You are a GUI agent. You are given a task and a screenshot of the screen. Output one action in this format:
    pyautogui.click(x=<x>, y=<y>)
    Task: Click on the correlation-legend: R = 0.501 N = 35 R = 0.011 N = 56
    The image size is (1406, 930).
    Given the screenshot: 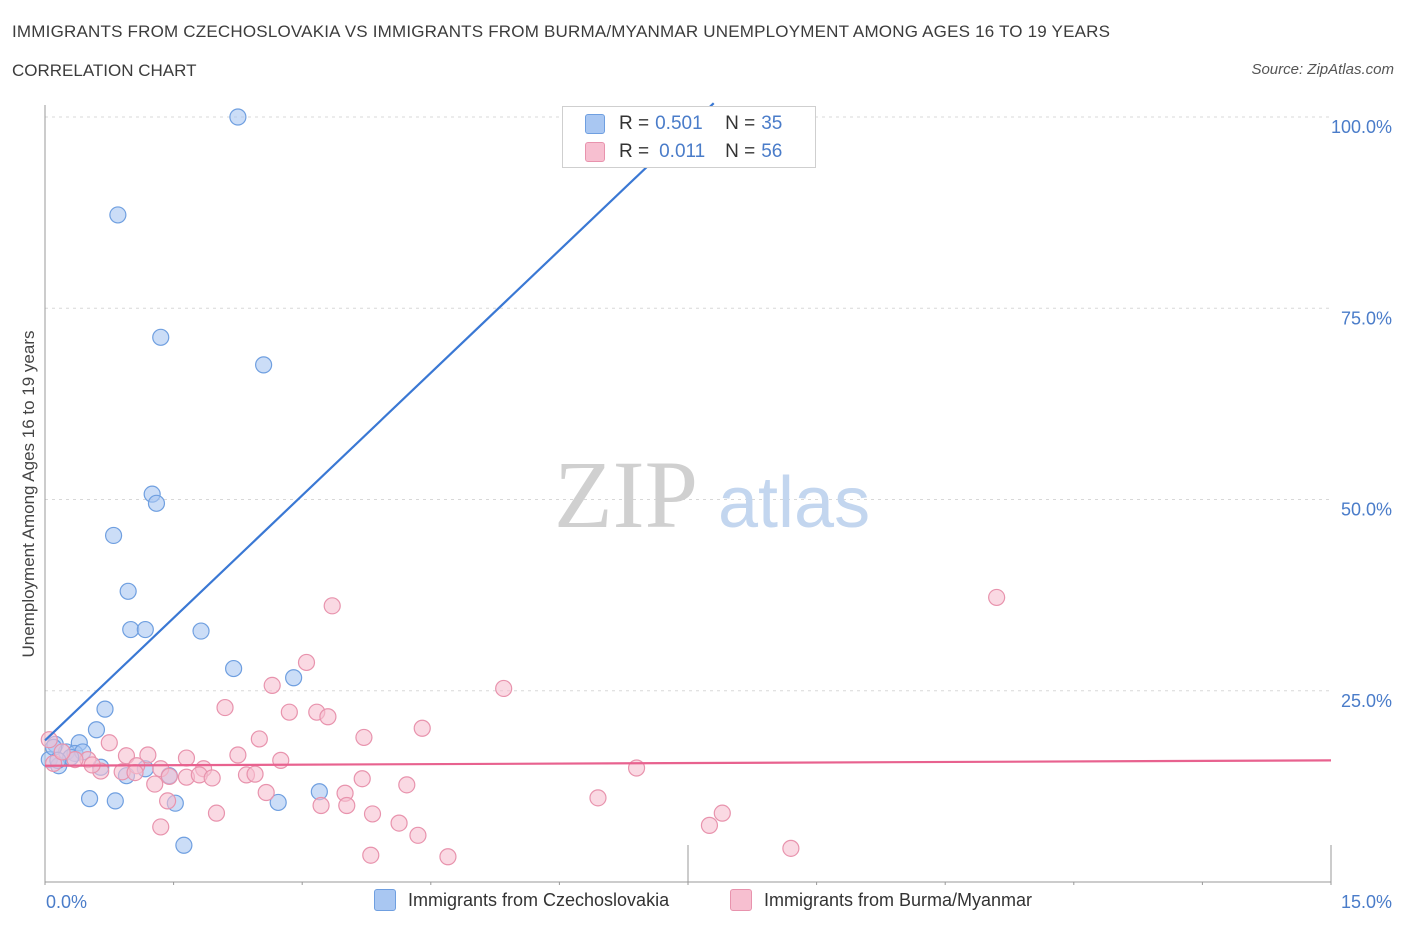 What is the action you would take?
    pyautogui.click(x=689, y=137)
    